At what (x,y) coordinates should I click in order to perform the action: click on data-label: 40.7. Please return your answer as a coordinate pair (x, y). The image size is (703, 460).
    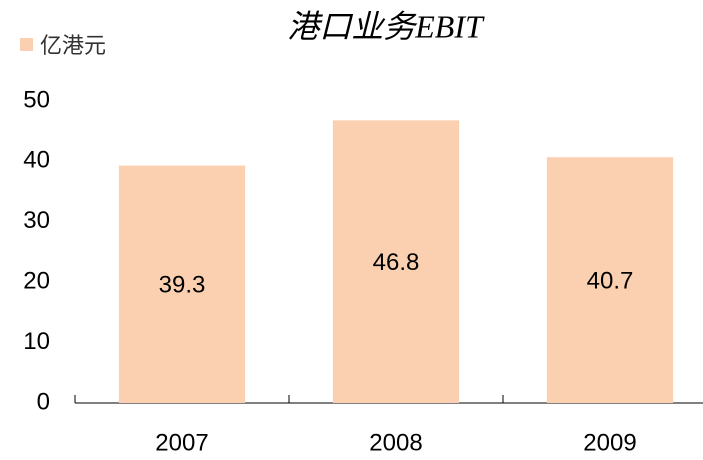
    Looking at the image, I should click on (610, 280).